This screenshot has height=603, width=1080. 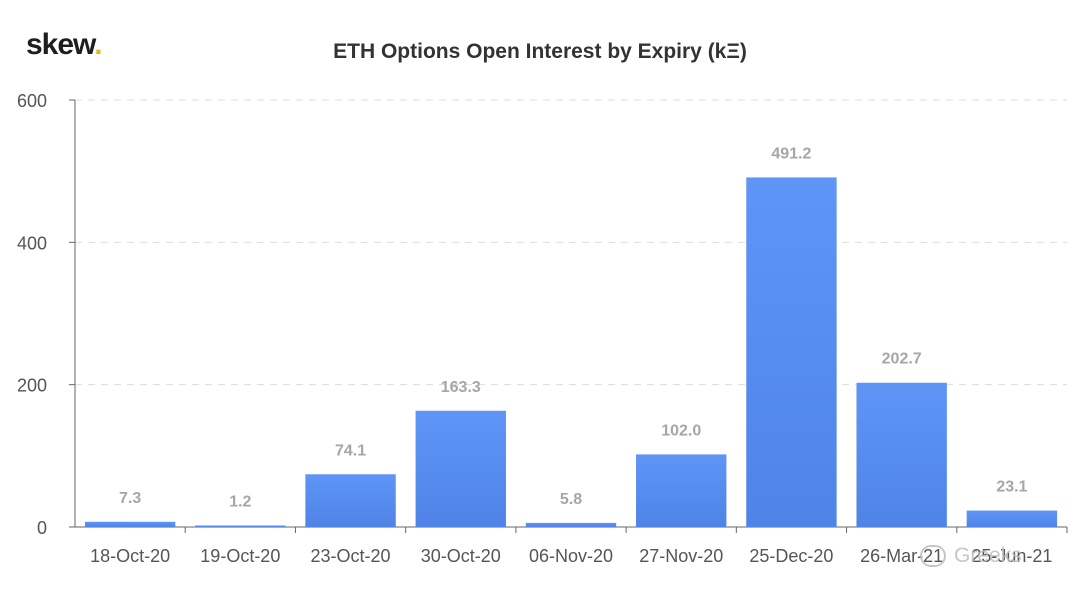 I want to click on data-label: 102.0, so click(x=681, y=430).